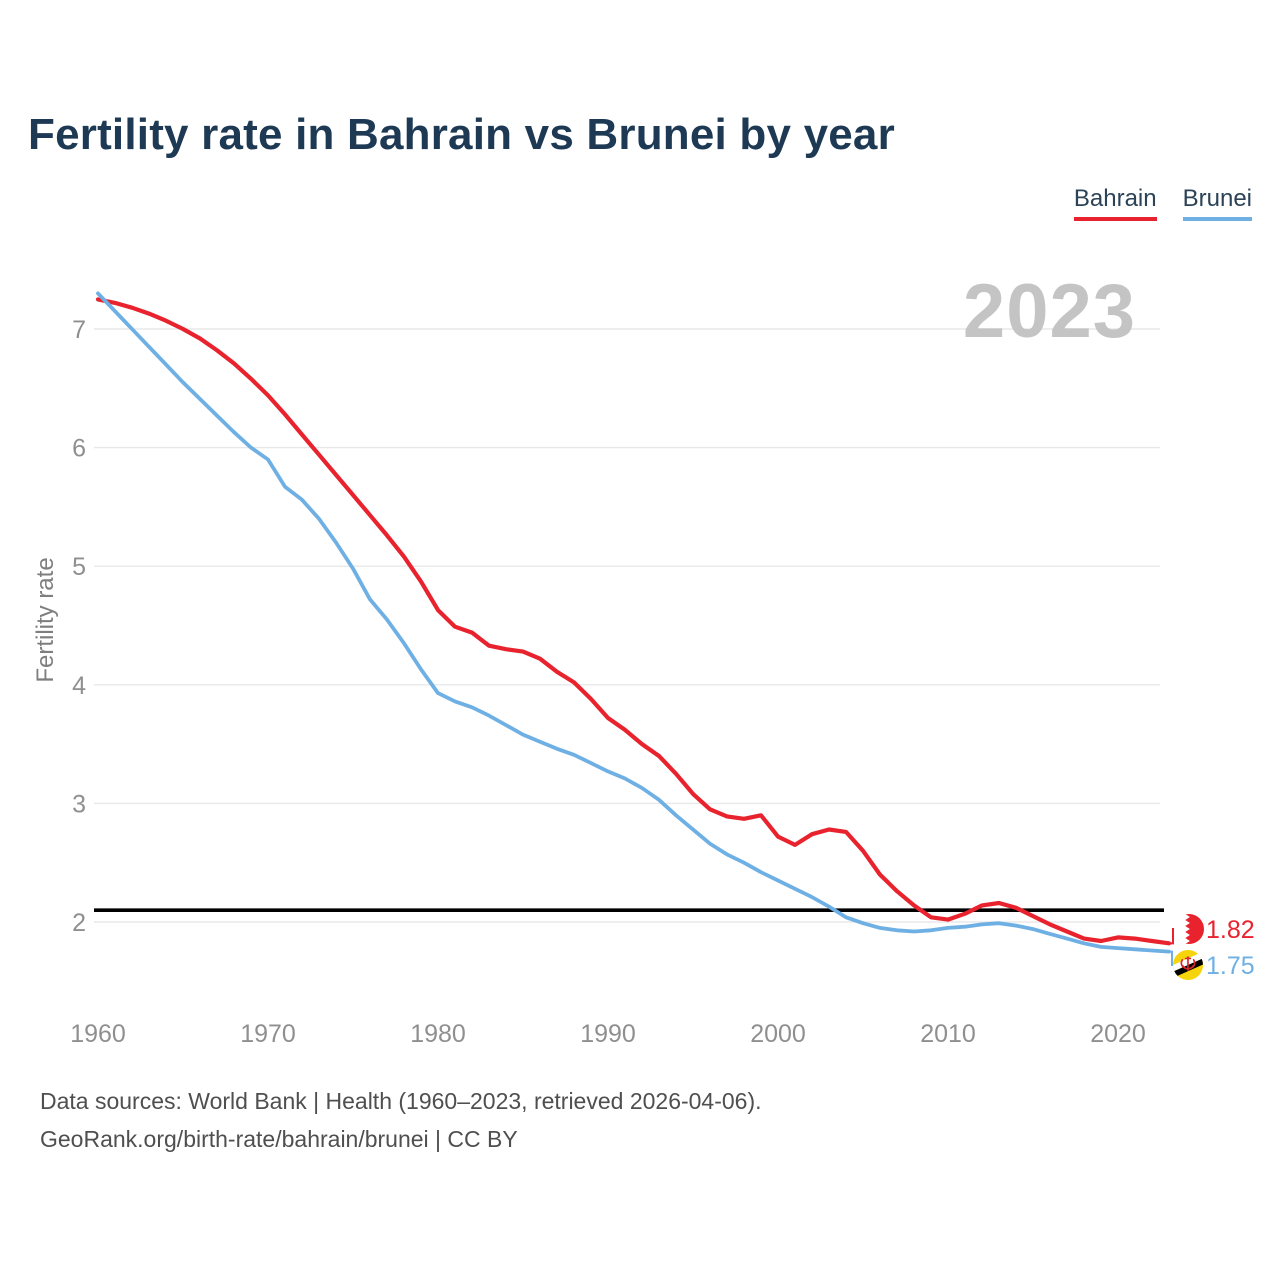  I want to click on year-watermark: 2023, so click(1049, 311).